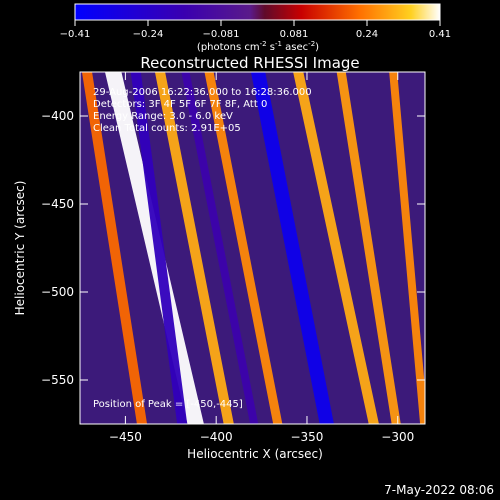  What do you see at coordinates (257, 12) in the screenshot?
I see `colorbar-gradient` at bounding box center [257, 12].